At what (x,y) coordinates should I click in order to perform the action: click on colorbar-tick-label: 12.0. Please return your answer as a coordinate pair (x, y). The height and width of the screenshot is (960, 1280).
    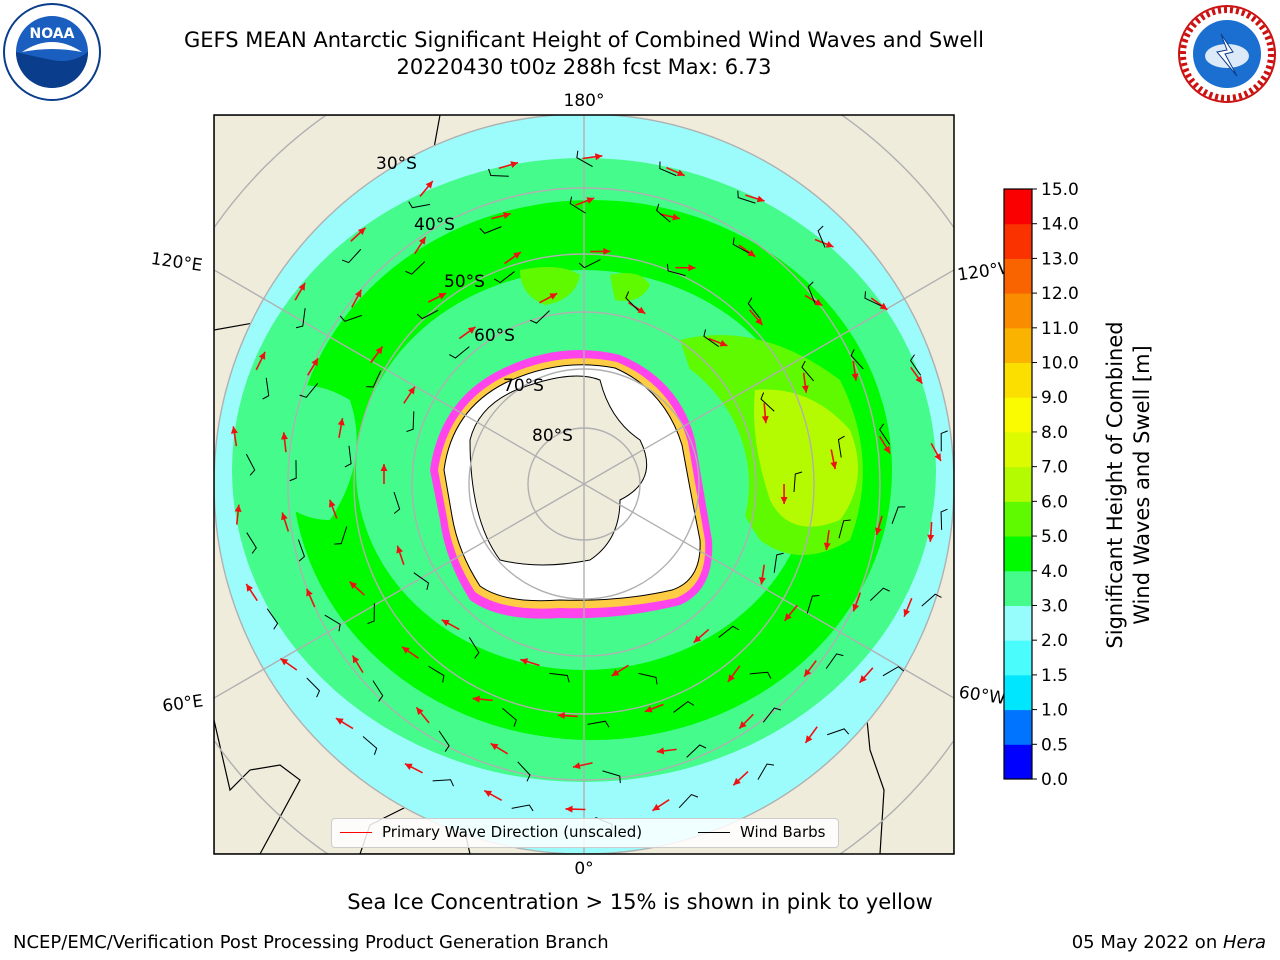
    Looking at the image, I should click on (1060, 294).